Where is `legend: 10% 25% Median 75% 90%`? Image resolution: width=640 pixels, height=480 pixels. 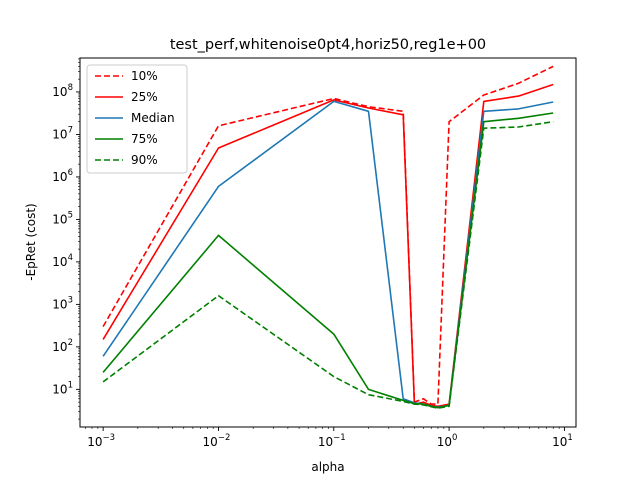
legend: 10% 25% Median 75% 90% is located at coordinates (137, 119).